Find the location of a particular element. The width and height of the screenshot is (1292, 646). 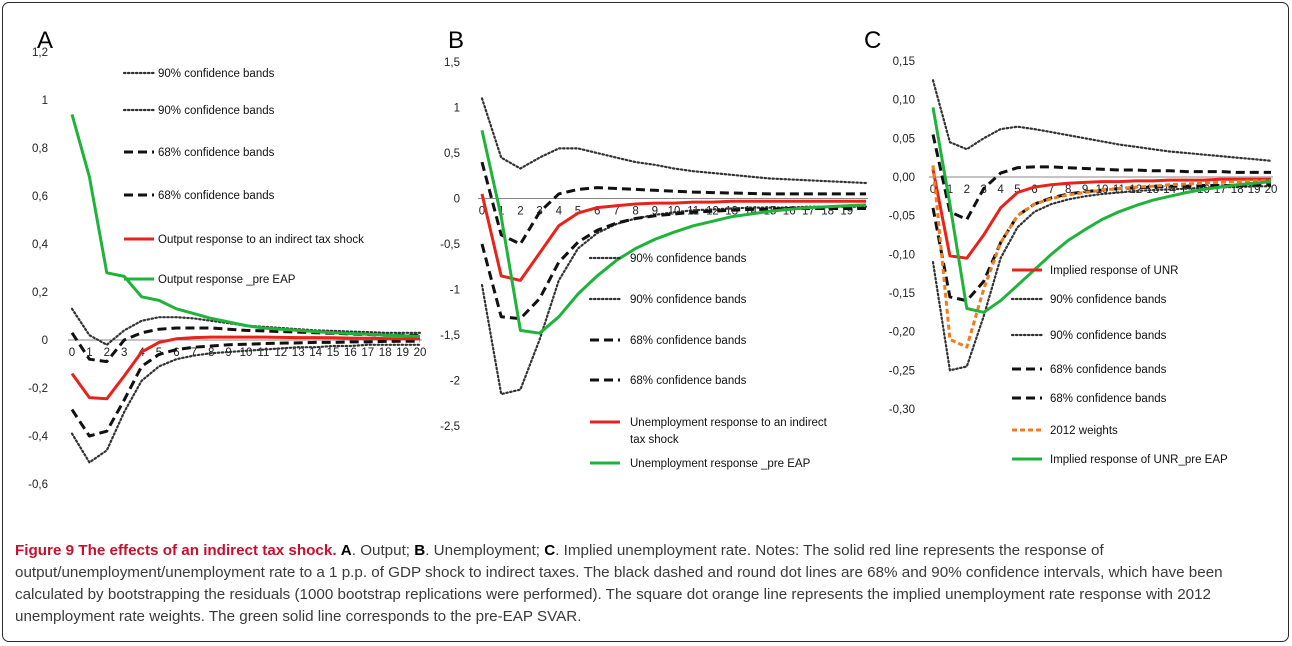

x-tick-label: 13 is located at coordinates (298, 353).